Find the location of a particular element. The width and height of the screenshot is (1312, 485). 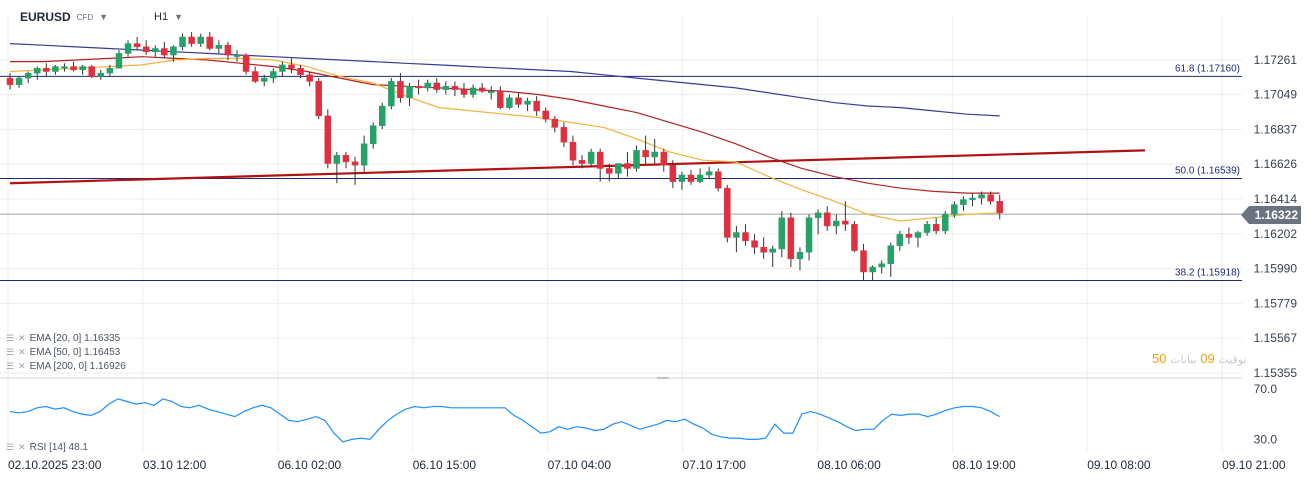

price-tick-label: 1.15355 is located at coordinates (1276, 373).